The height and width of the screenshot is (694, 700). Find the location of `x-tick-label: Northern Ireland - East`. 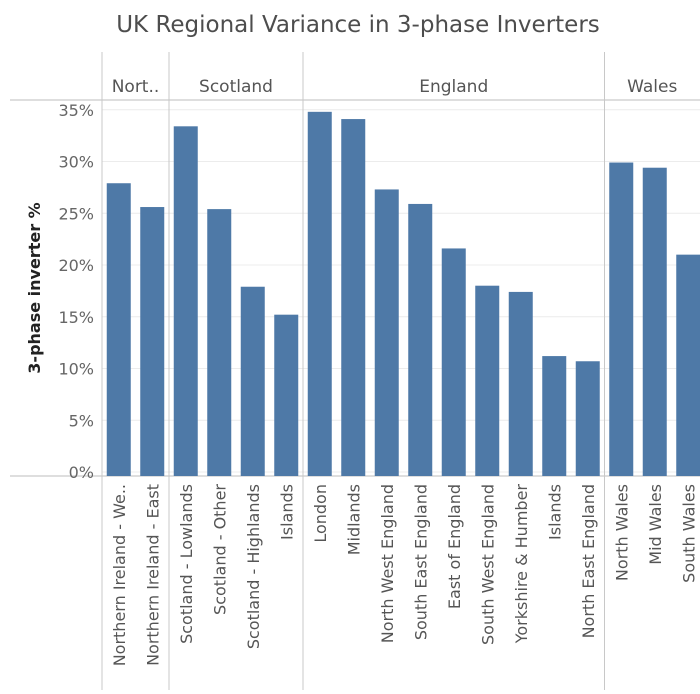

x-tick-label: Northern Ireland - East is located at coordinates (152, 575).